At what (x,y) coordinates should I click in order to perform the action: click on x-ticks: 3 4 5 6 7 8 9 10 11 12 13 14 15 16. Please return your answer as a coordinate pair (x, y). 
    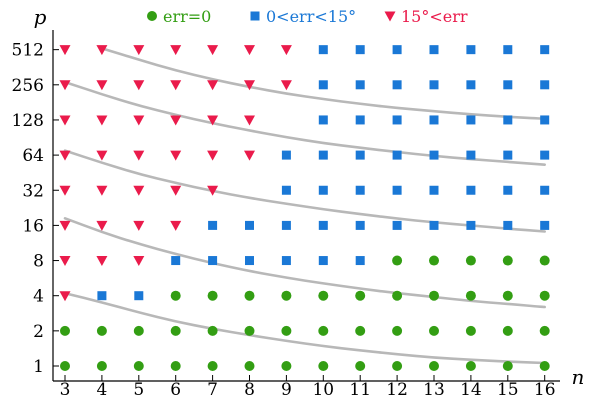
    Looking at the image, I should click on (308, 386).